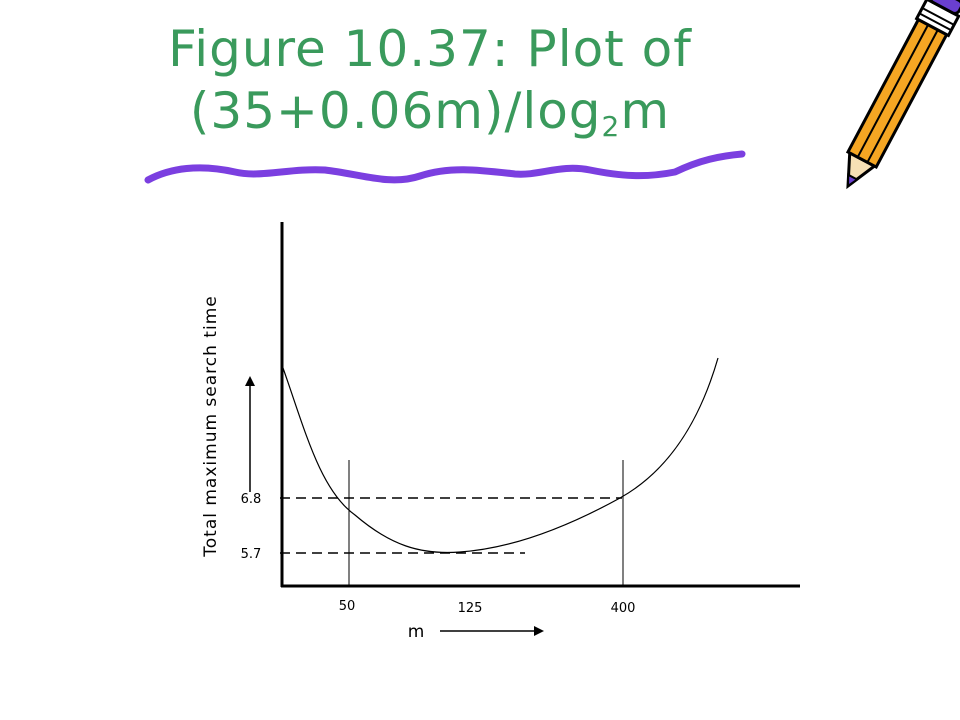  What do you see at coordinates (347, 606) in the screenshot?
I see `x-tick-label: 50` at bounding box center [347, 606].